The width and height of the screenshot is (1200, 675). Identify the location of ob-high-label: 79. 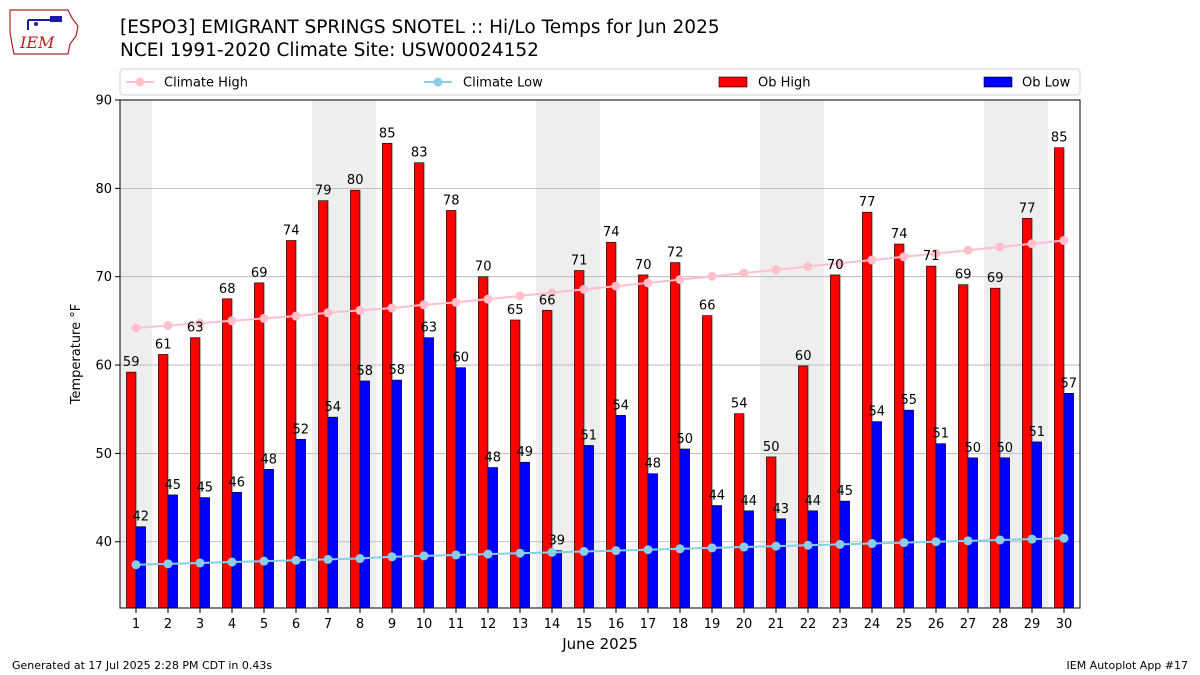
(323, 191).